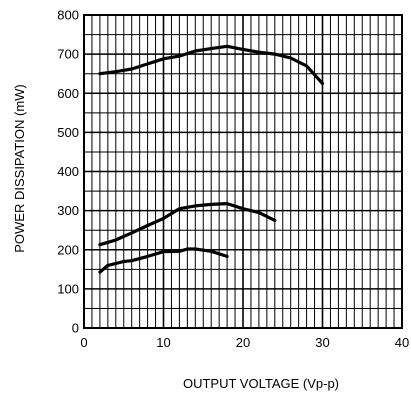 This screenshot has height=398, width=411. What do you see at coordinates (243, 342) in the screenshot?
I see `x-tick-label: 20` at bounding box center [243, 342].